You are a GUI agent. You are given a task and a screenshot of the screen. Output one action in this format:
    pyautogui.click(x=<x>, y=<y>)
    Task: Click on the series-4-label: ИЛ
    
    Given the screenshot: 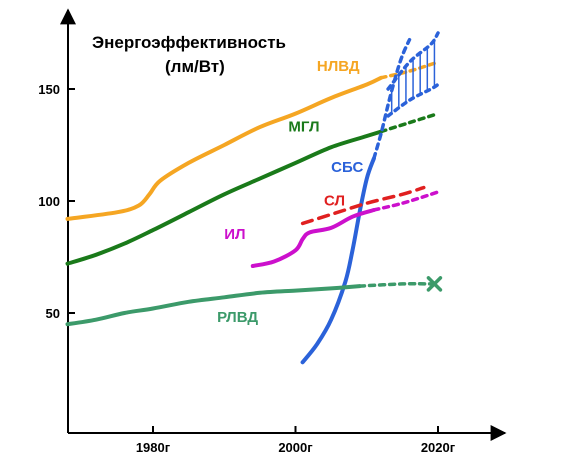 What is the action you would take?
    pyautogui.click(x=234, y=234)
    